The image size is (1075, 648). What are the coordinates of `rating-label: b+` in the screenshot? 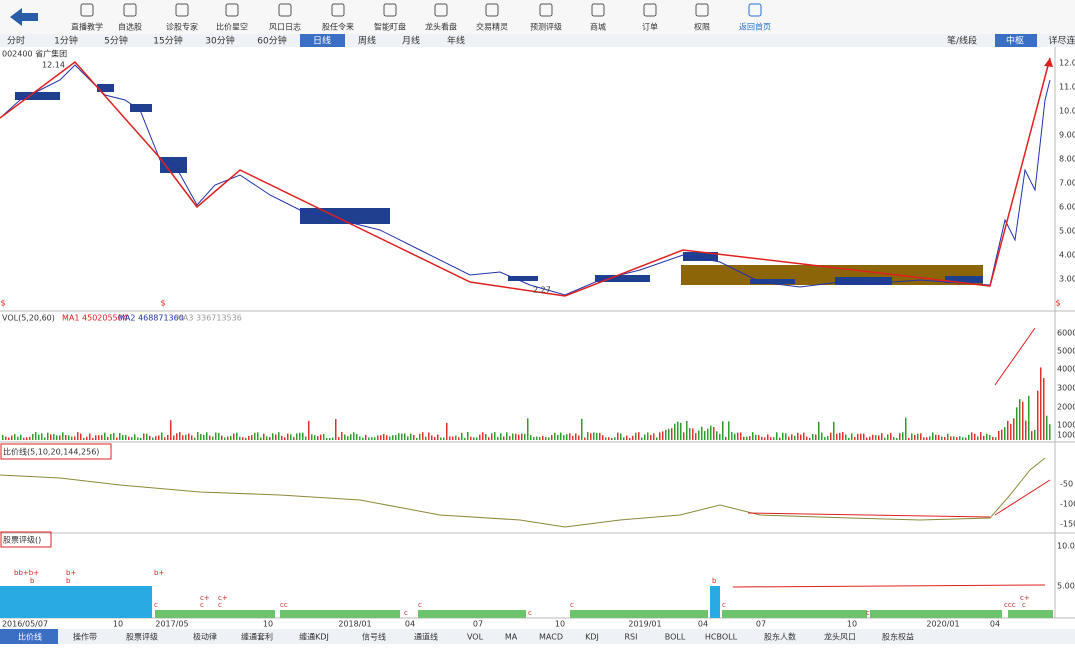 It's located at (71, 573).